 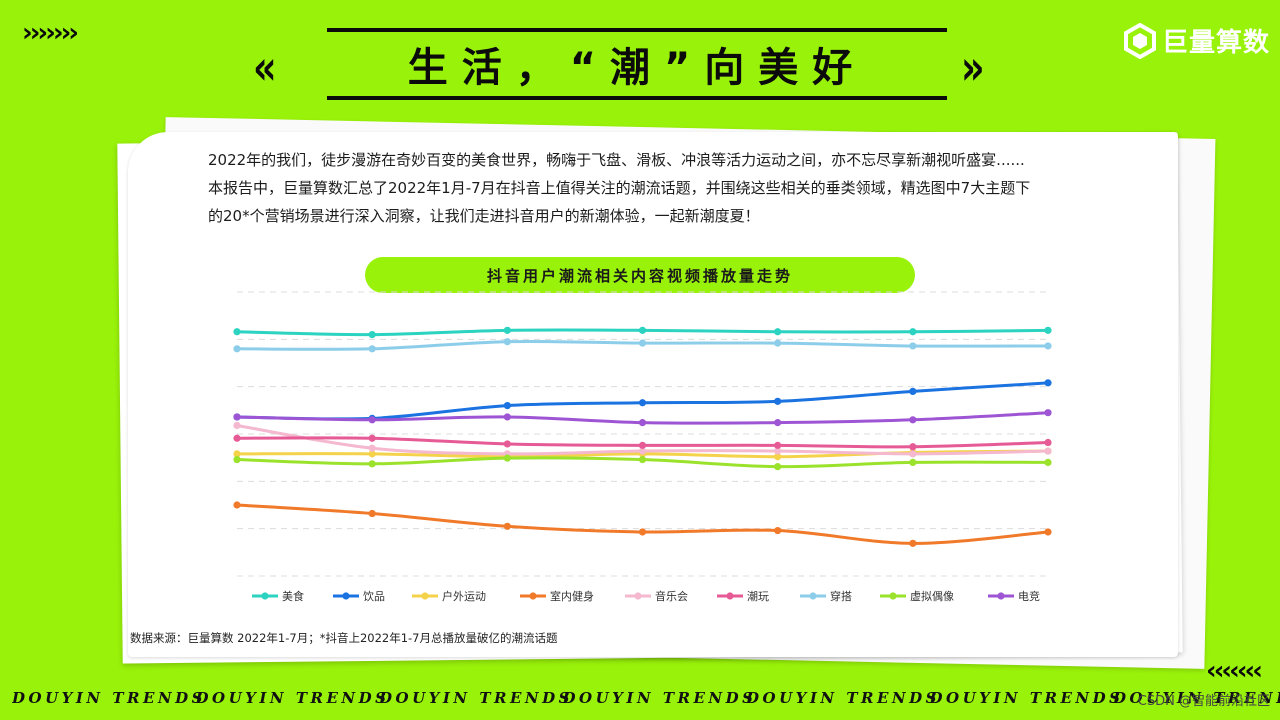 I want to click on chart-legend: 美食 饮品 户外运动 室内健身 音乐会 潮玩 穿搭 虚拟偶像 电竞, so click(x=646, y=596).